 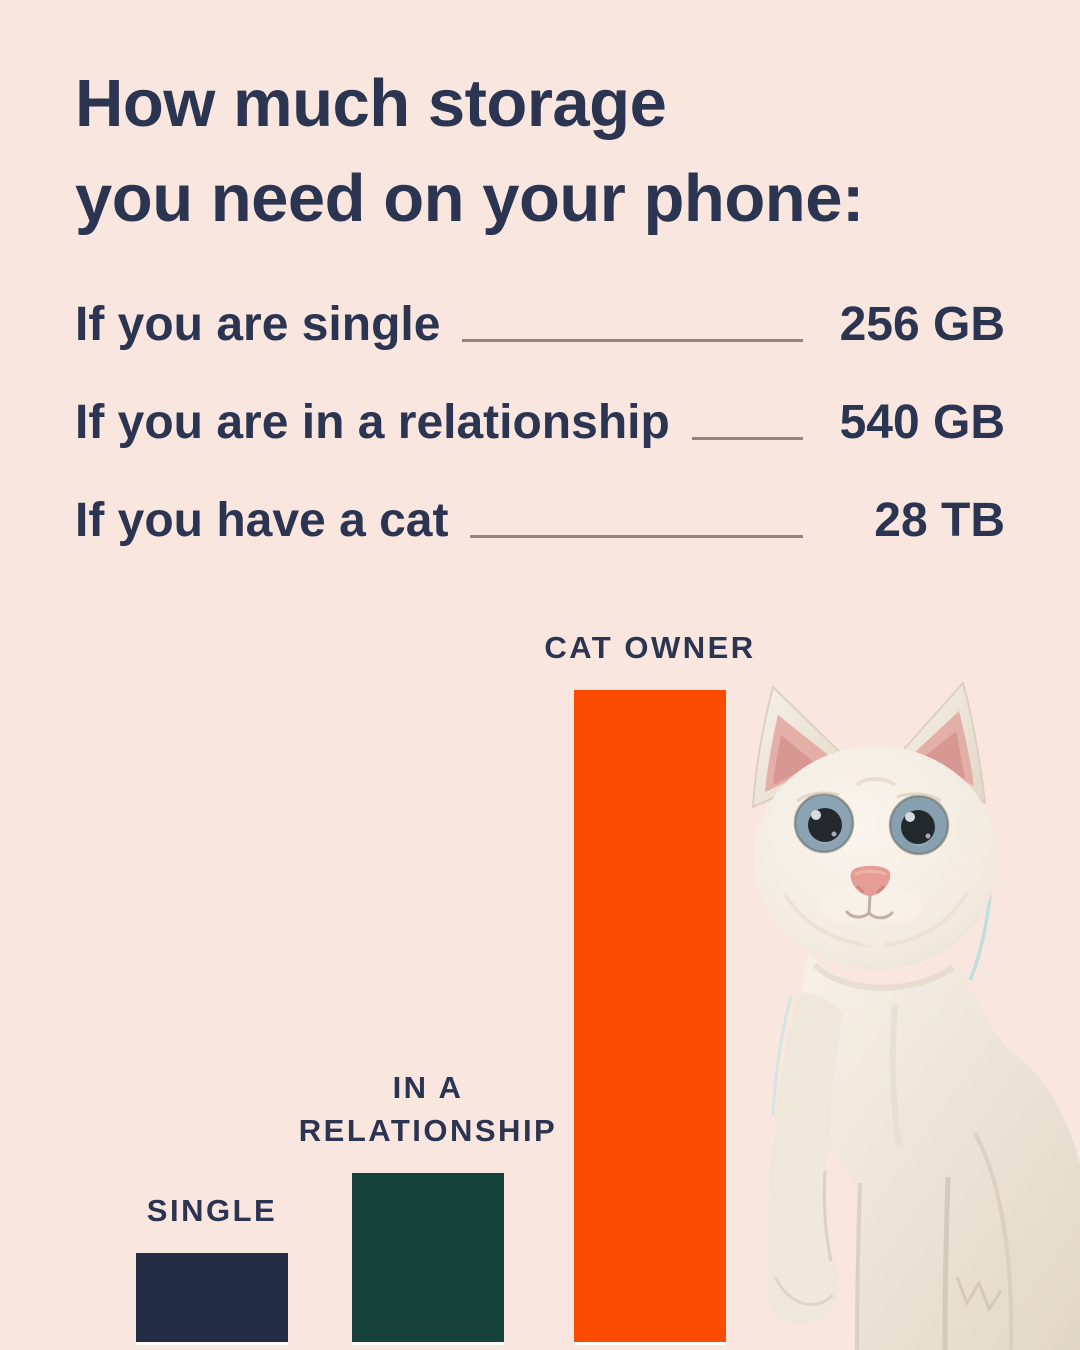 What do you see at coordinates (469, 199) in the screenshot?
I see `page-title-line2: you need on your phone:` at bounding box center [469, 199].